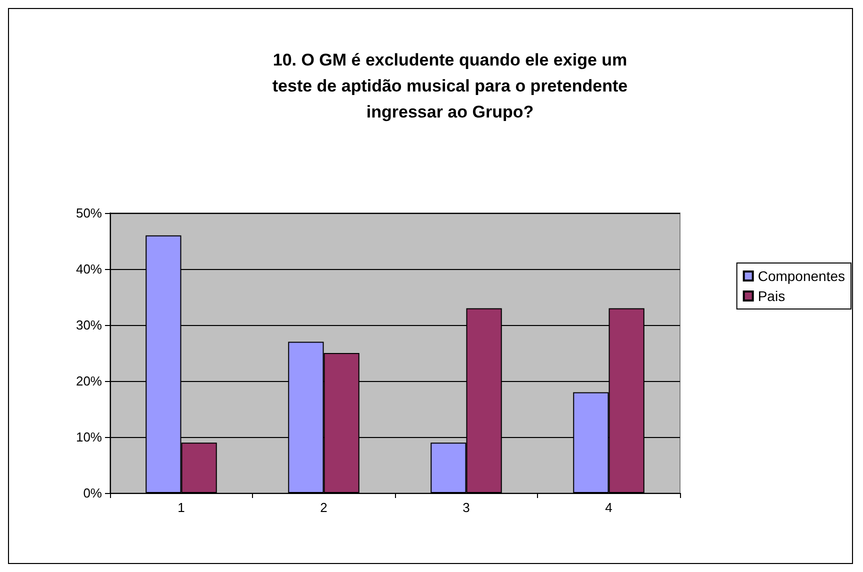 The image size is (863, 572). I want to click on y-tick-label: 0%, so click(92, 493).